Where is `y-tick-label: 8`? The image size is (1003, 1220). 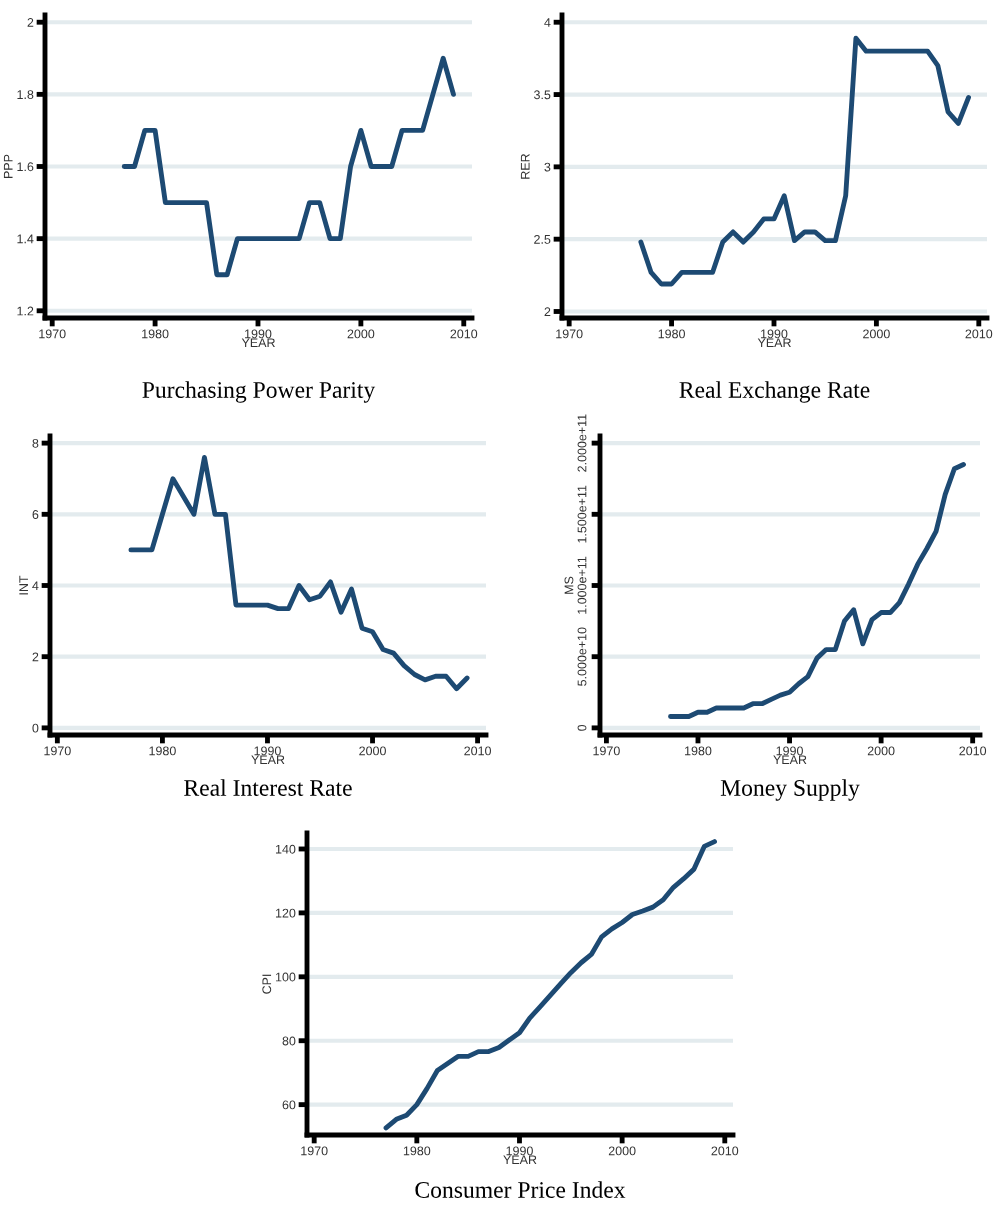
y-tick-label: 8 is located at coordinates (35, 443).